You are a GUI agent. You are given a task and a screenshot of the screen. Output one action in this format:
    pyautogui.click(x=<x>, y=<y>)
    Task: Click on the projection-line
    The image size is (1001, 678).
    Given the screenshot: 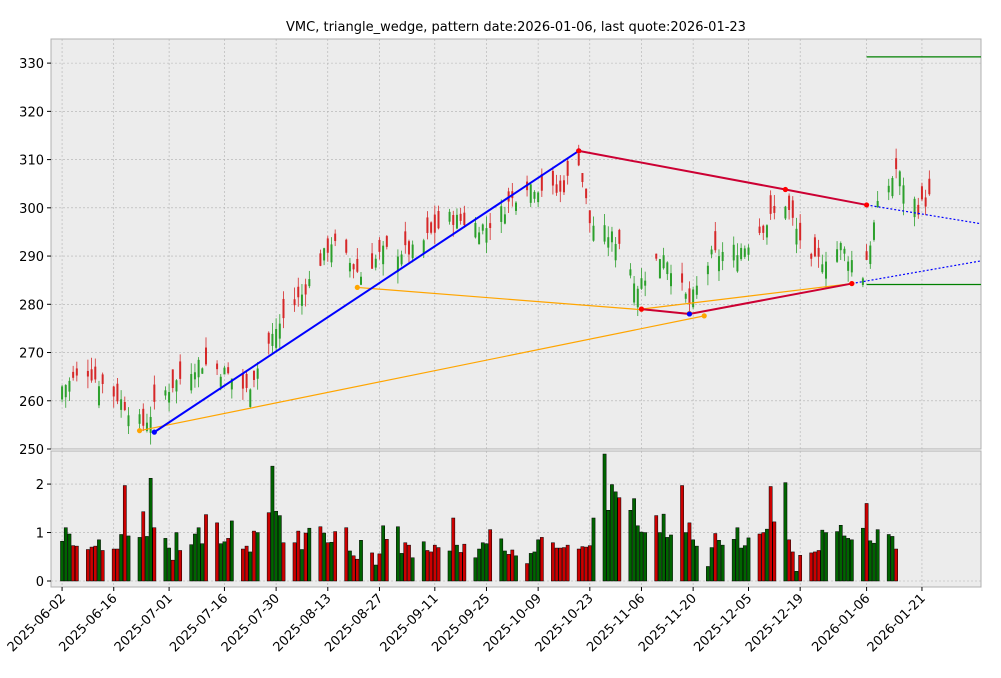 What is the action you would take?
    pyautogui.click(x=916, y=272)
    